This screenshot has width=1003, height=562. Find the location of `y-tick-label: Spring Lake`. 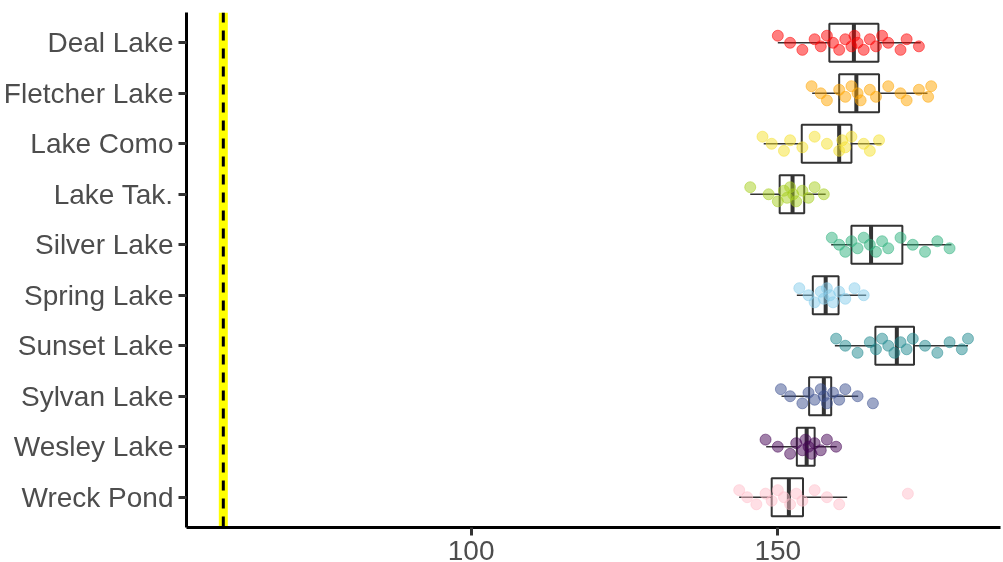

y-tick-label: Spring Lake is located at coordinates (99, 295).